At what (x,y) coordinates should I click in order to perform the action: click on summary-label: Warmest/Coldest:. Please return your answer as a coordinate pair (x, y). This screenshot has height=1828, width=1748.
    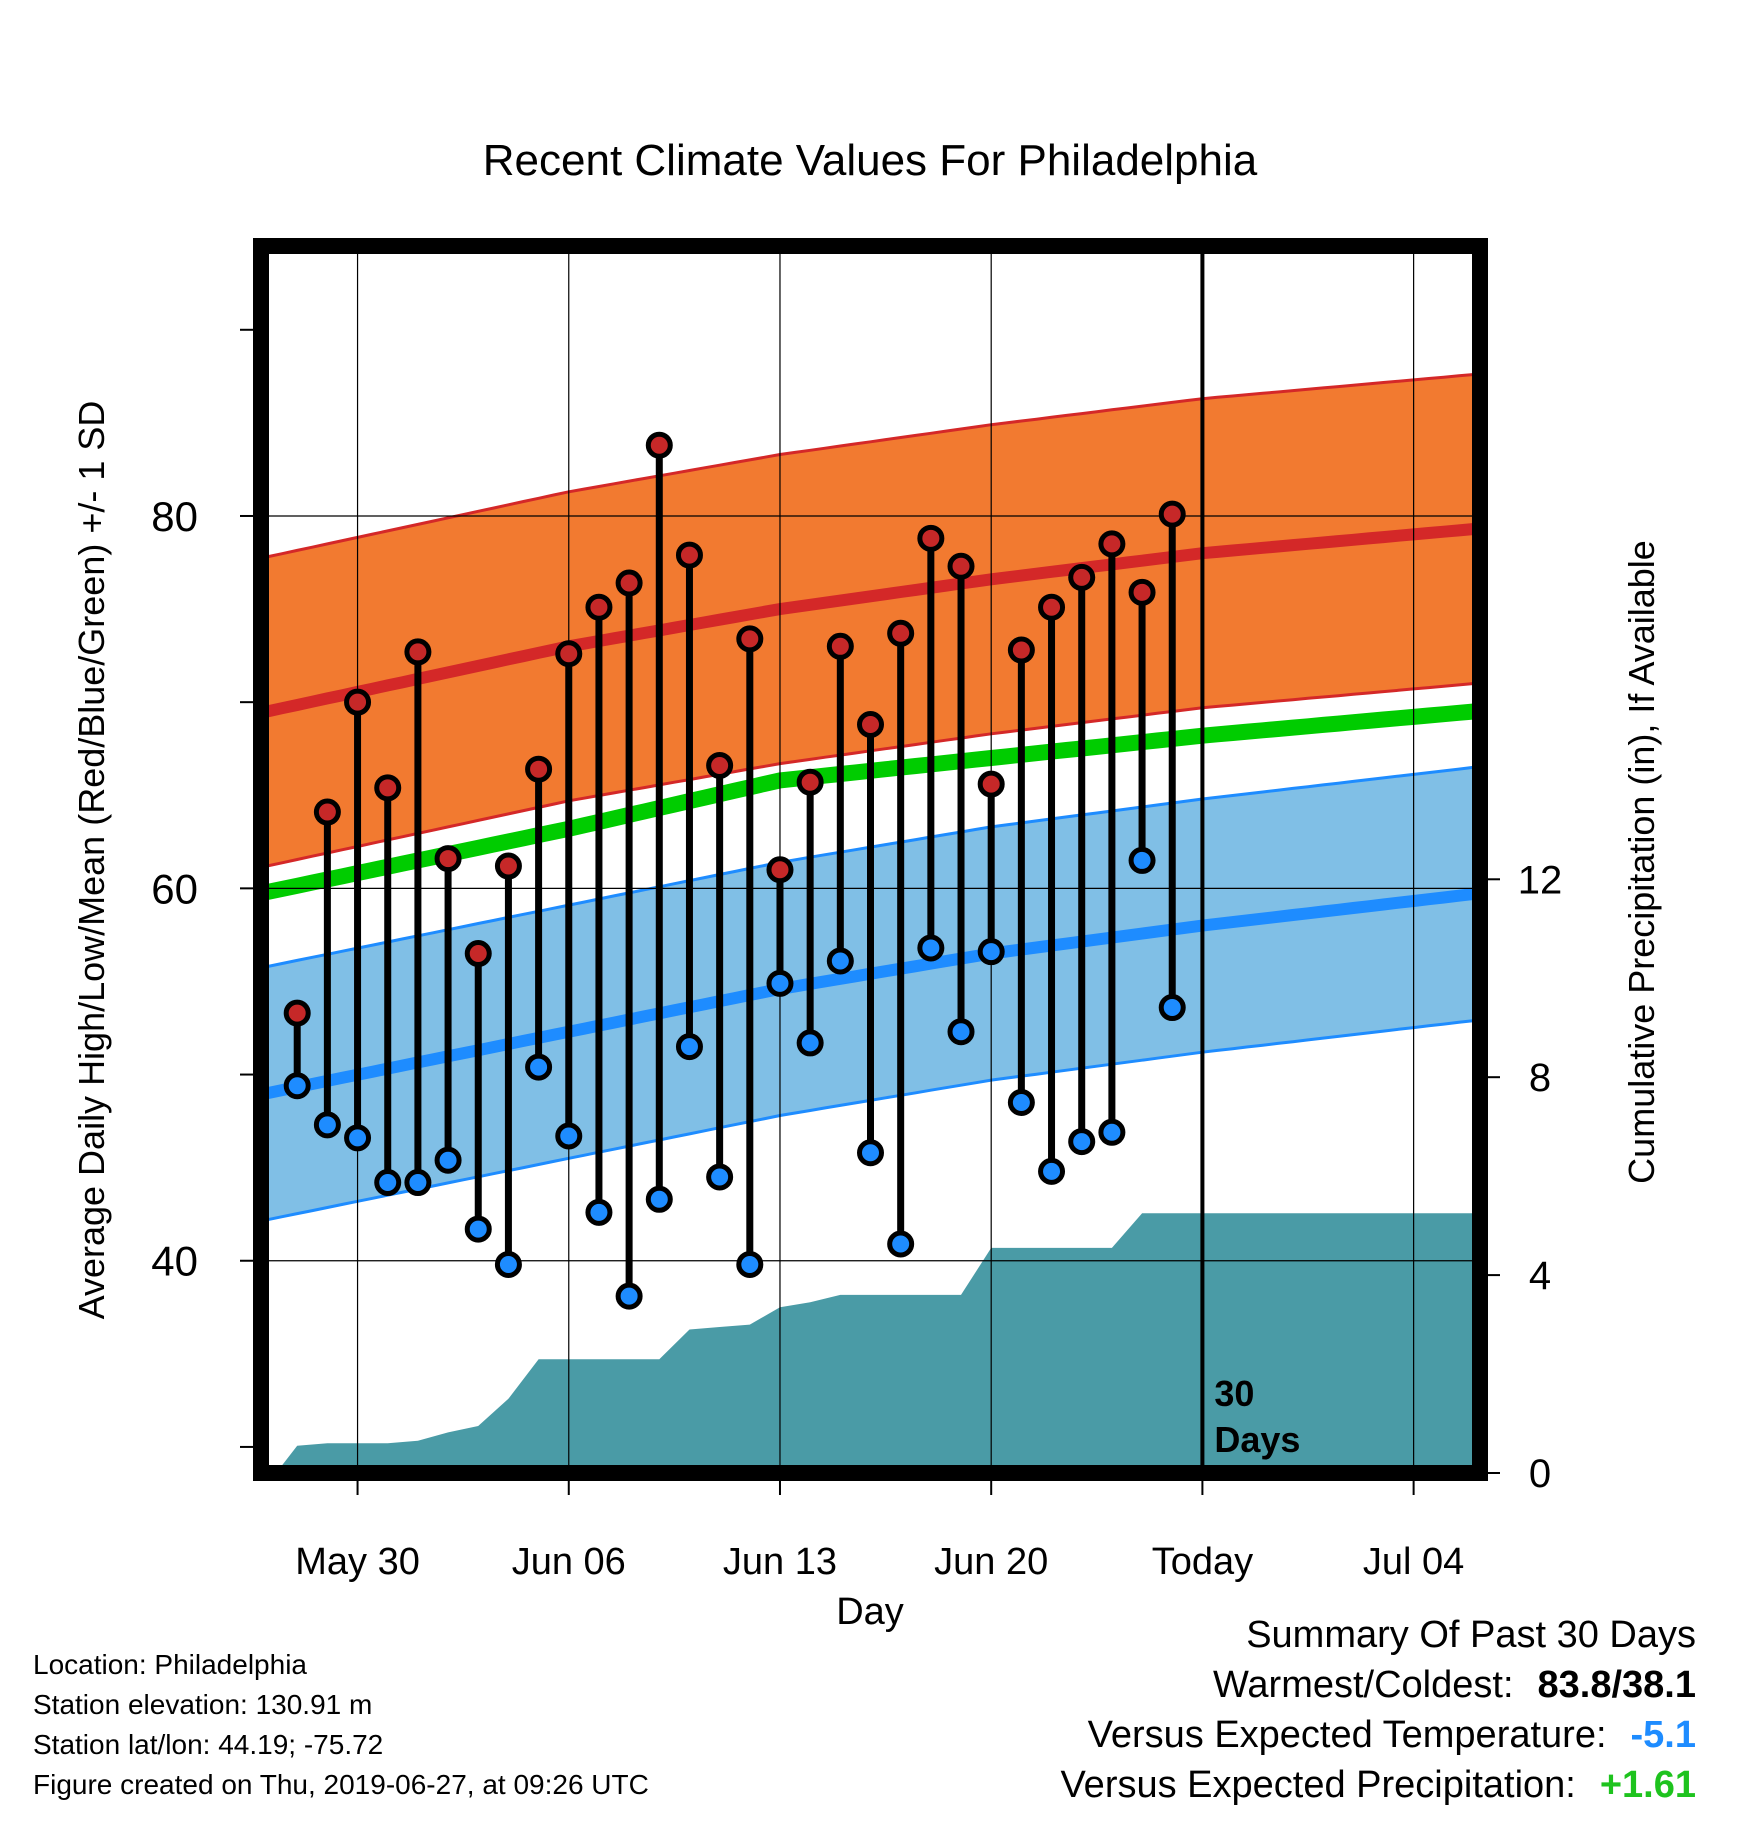
    Looking at the image, I should click on (1363, 1685).